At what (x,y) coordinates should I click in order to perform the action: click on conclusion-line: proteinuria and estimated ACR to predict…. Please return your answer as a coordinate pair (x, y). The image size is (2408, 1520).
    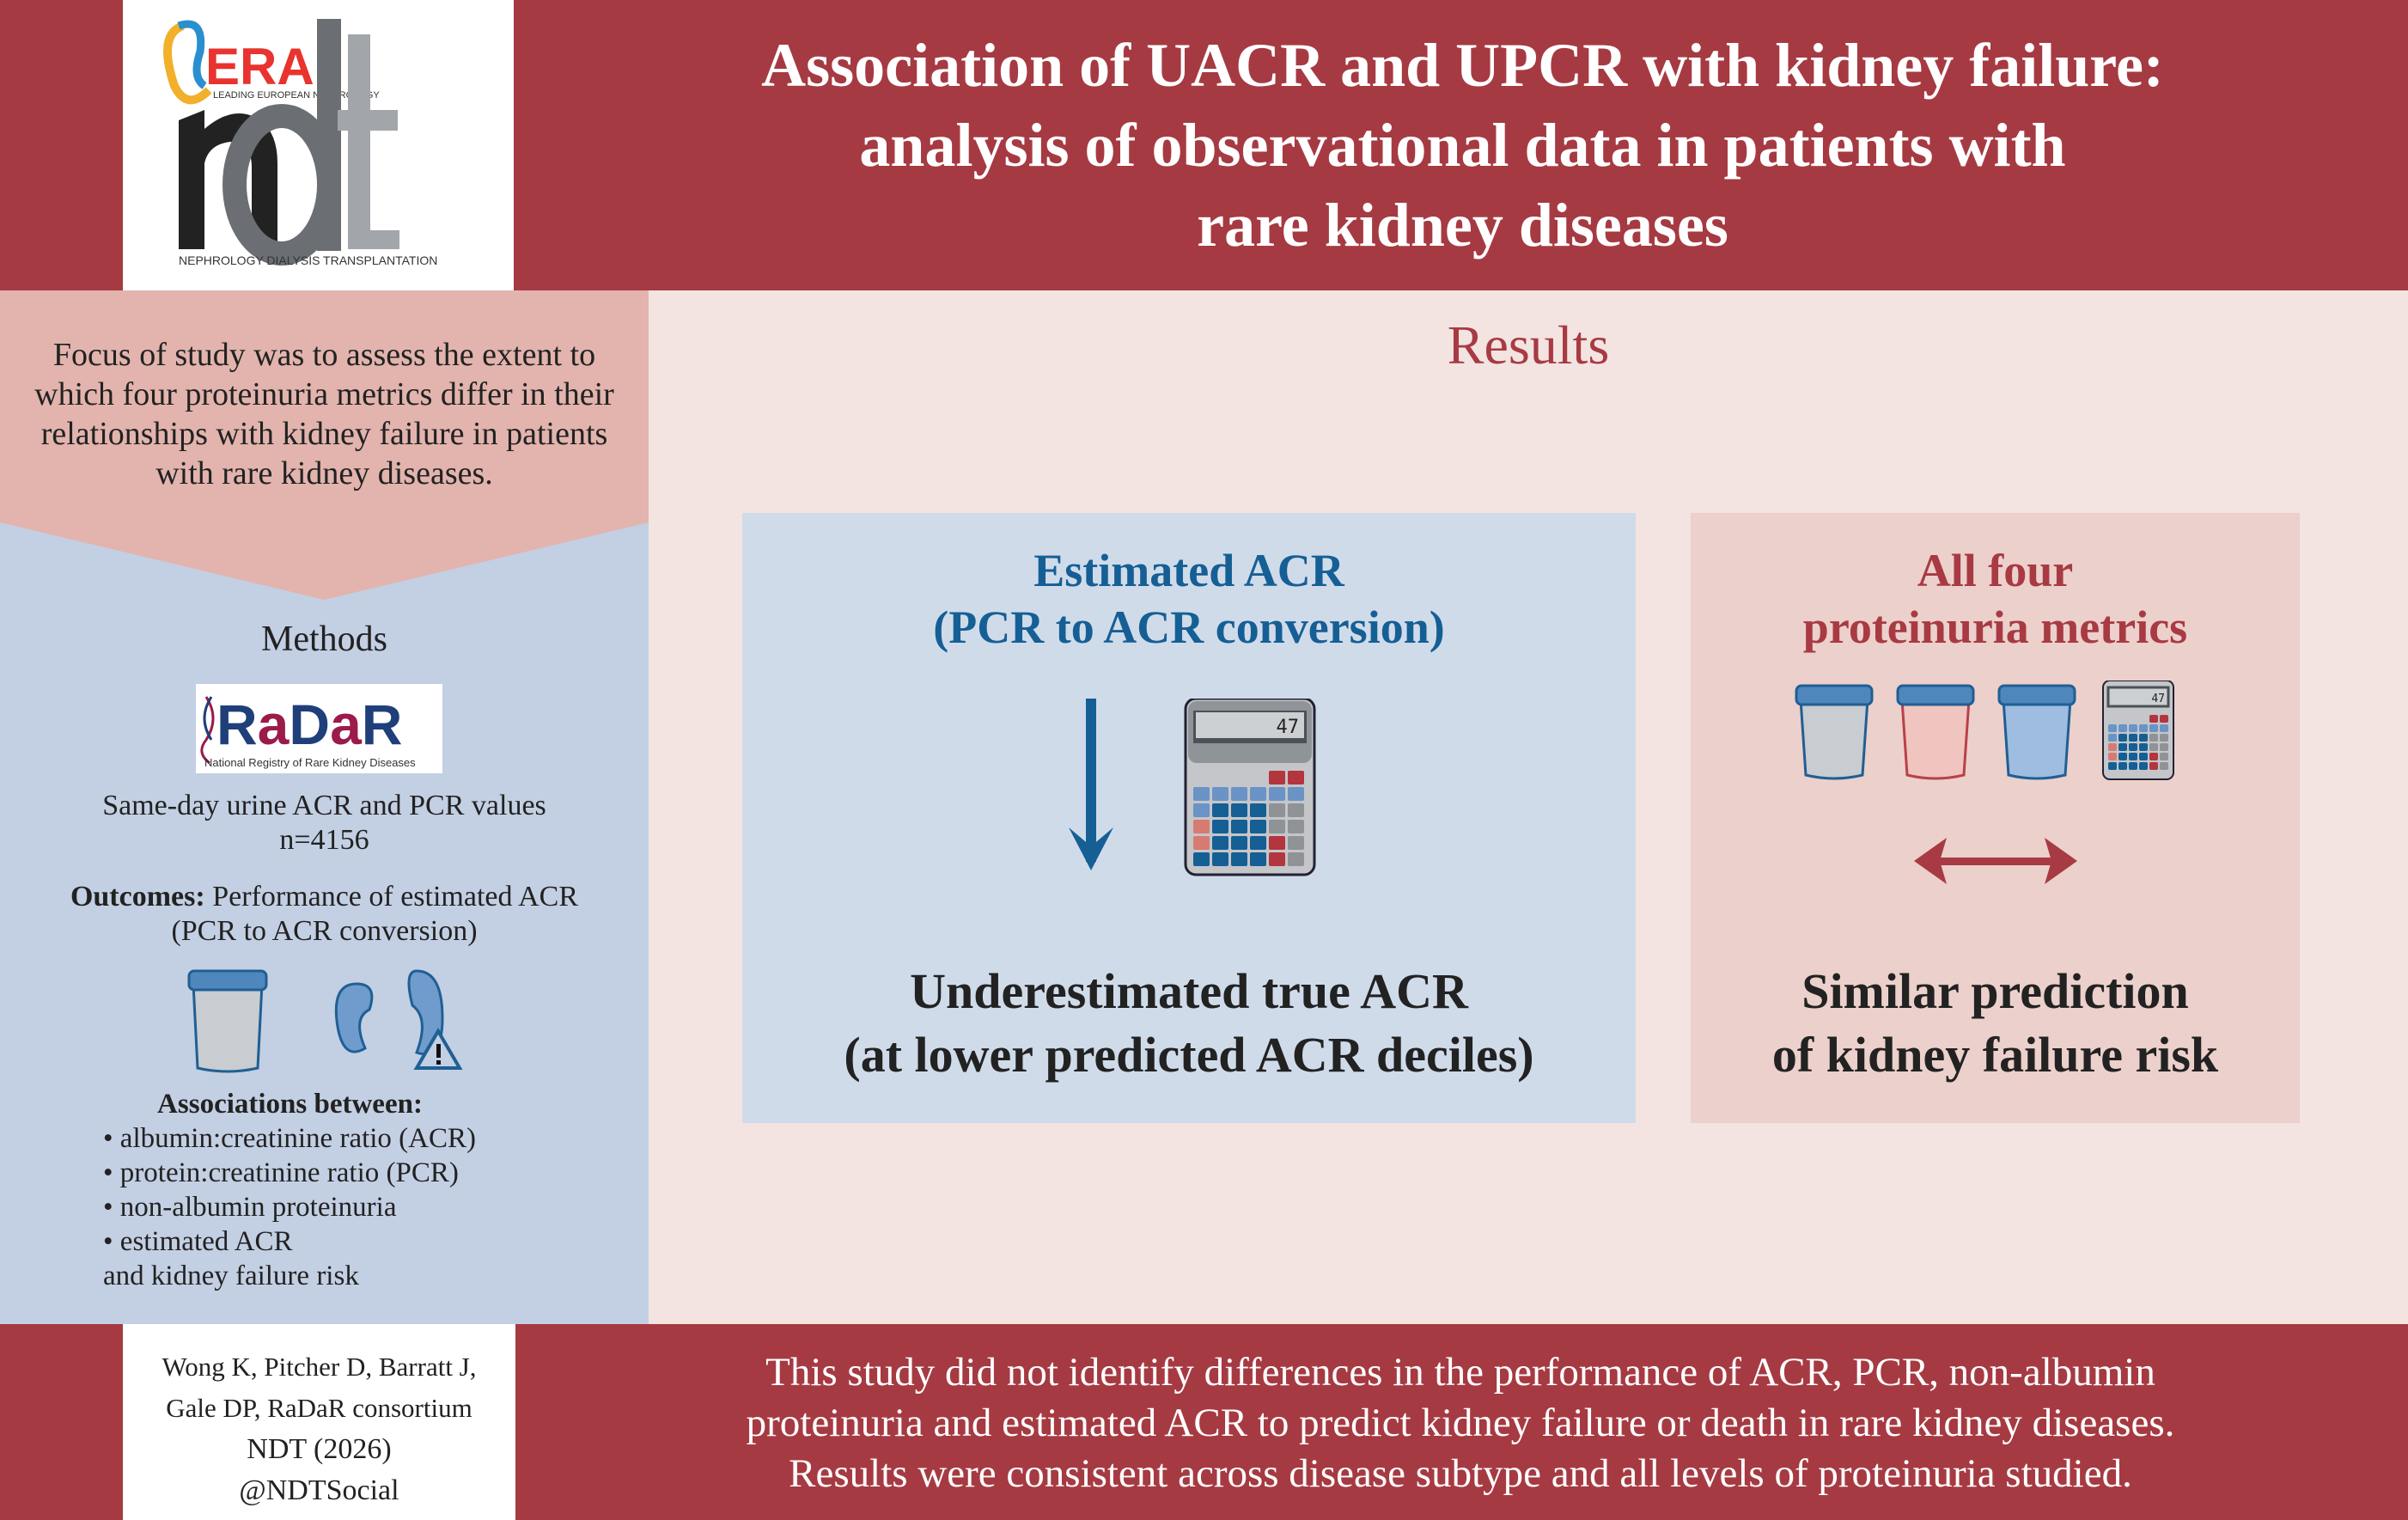
    Looking at the image, I should click on (1460, 1423).